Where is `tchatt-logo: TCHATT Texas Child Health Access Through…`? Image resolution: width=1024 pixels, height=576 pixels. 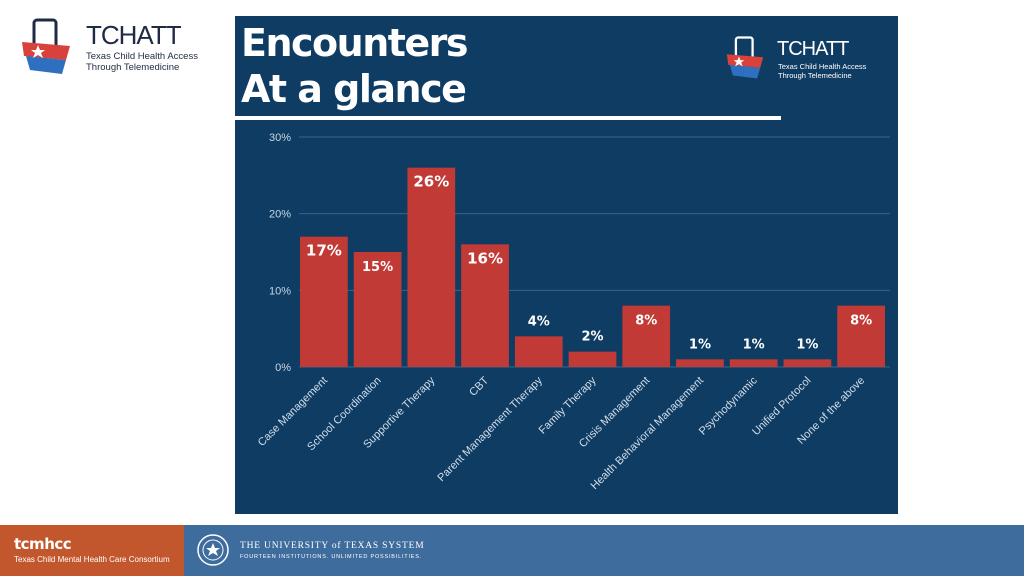 tchatt-logo: TCHATT Texas Child Health Access Through… is located at coordinates (110, 48).